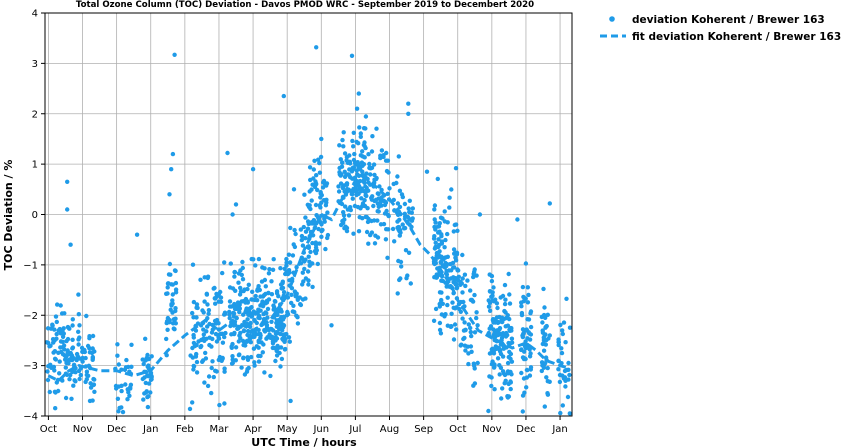 This screenshot has width=850, height=448. I want to click on x-tick-label: Dec, so click(116, 429).